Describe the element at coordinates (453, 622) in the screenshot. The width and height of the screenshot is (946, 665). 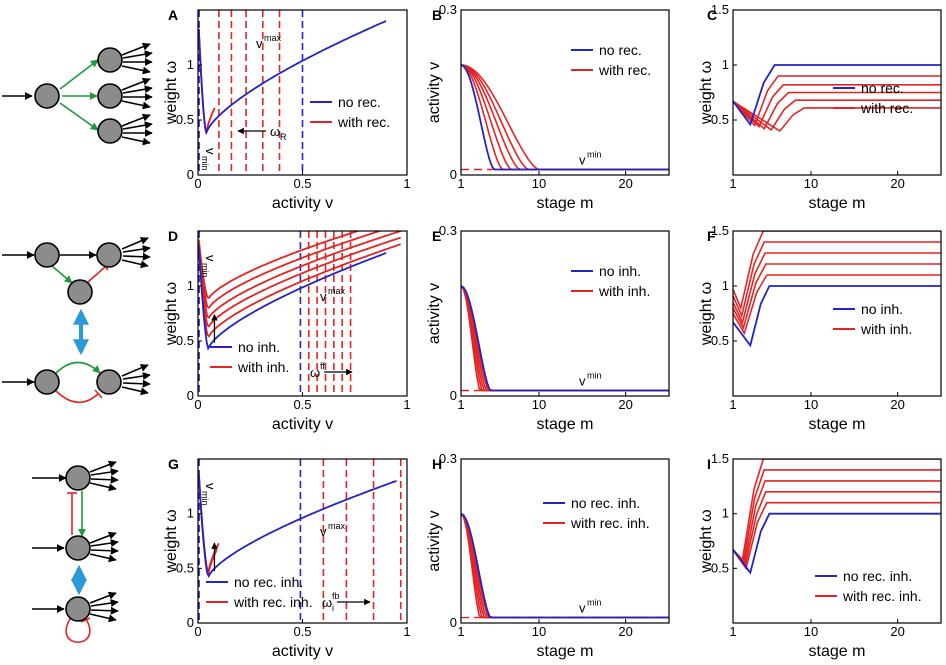
I see `y-tick-label: 0` at that location.